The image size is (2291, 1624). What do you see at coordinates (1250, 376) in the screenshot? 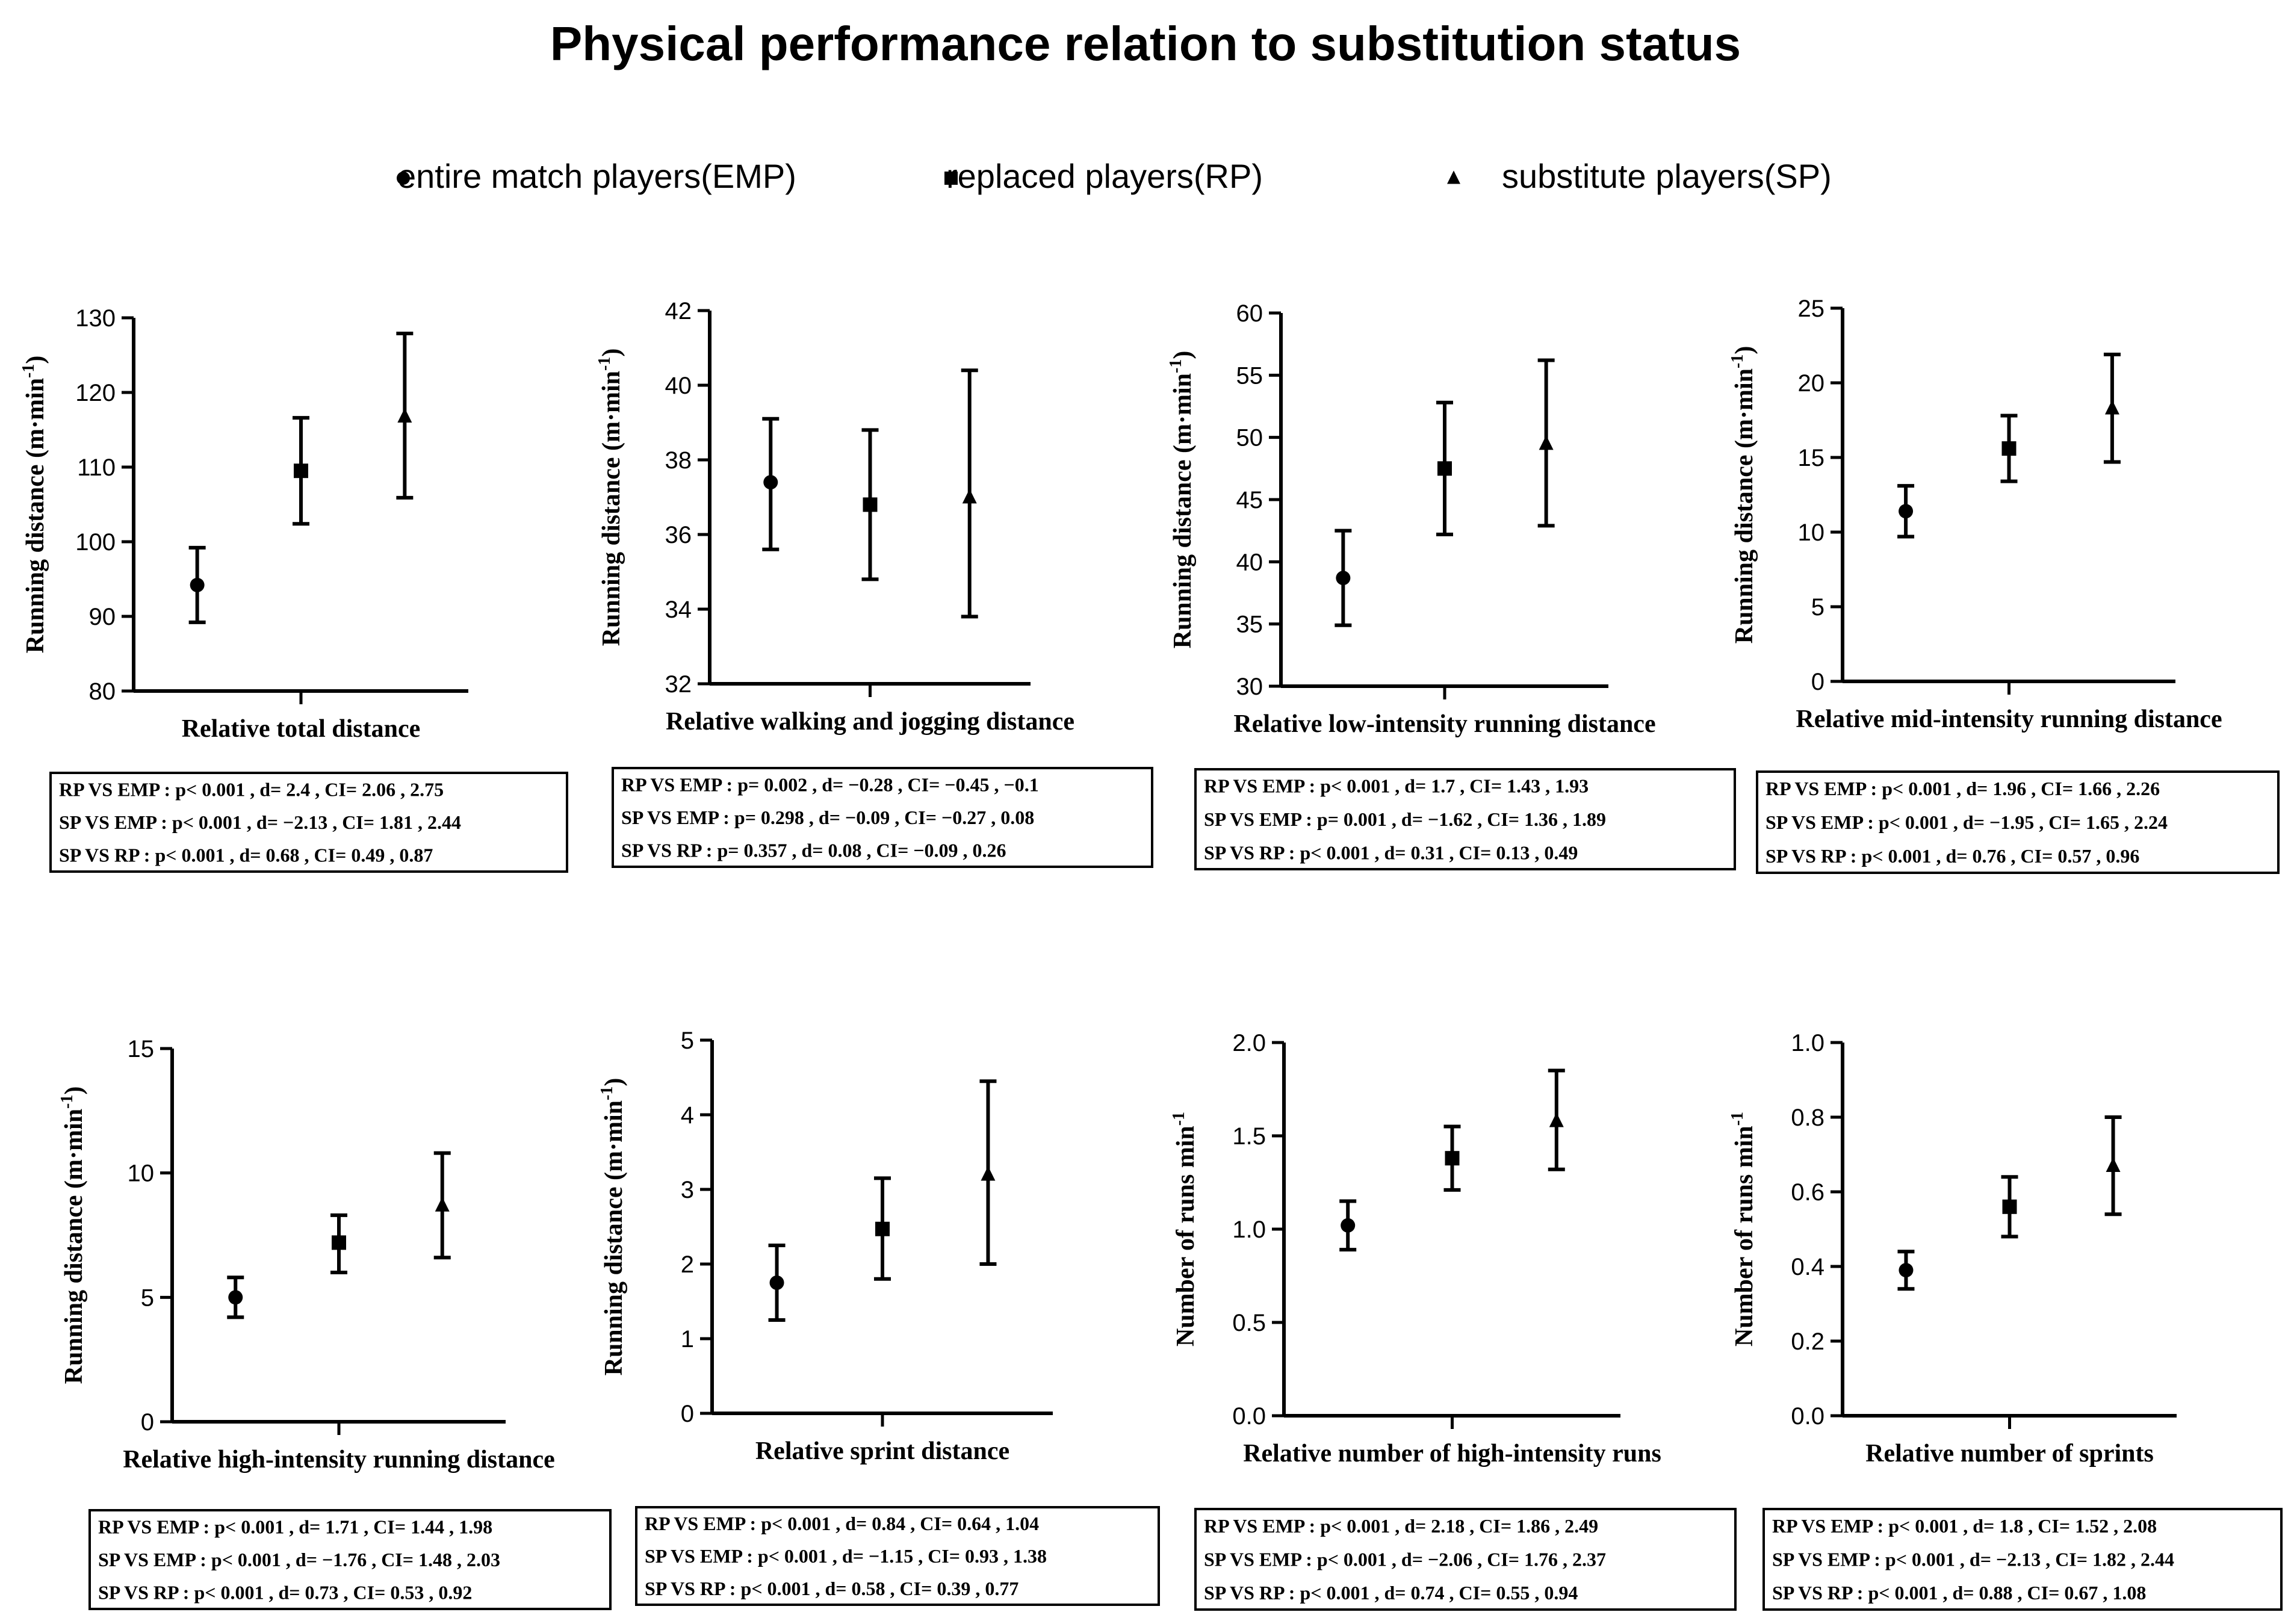
I see `y-tick-label: 55` at bounding box center [1250, 376].